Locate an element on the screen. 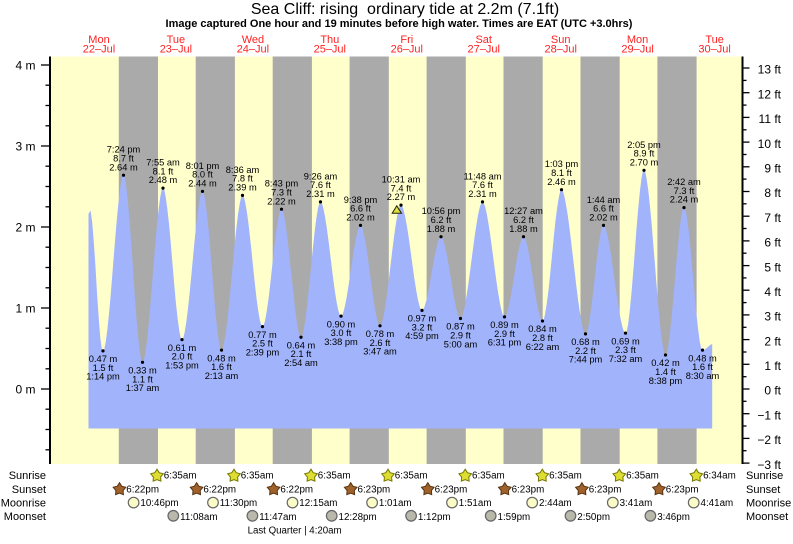 Image resolution: width=793 pixels, height=544 pixels. svg-text: 4:59 pm is located at coordinates (422, 336).